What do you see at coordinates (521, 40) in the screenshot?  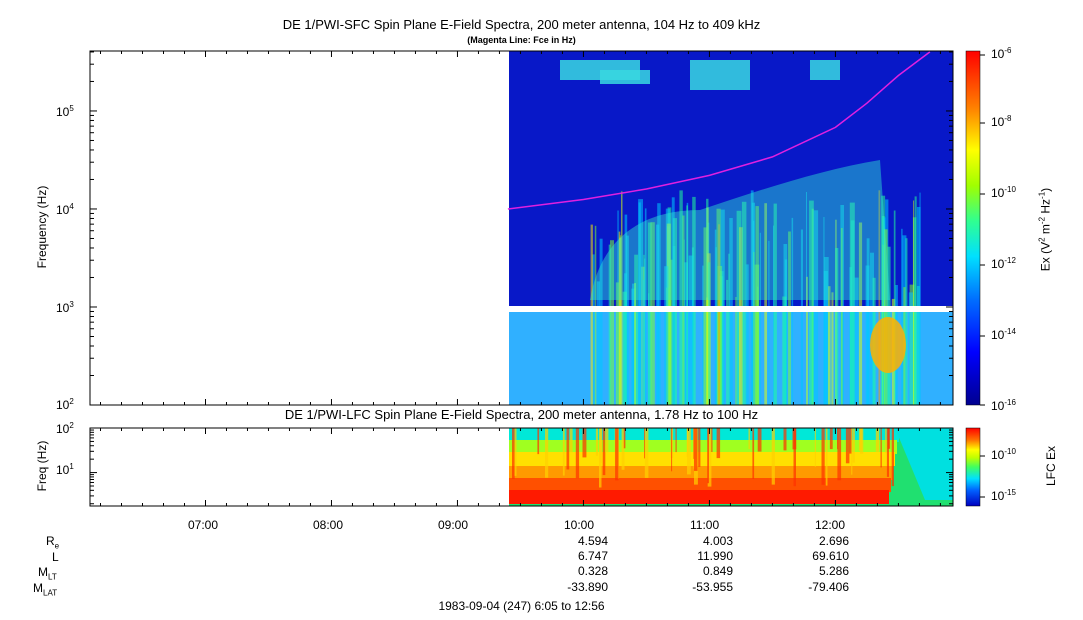 I see `top-chart-subtitle: (Magenta Line: Fce in Hz)` at bounding box center [521, 40].